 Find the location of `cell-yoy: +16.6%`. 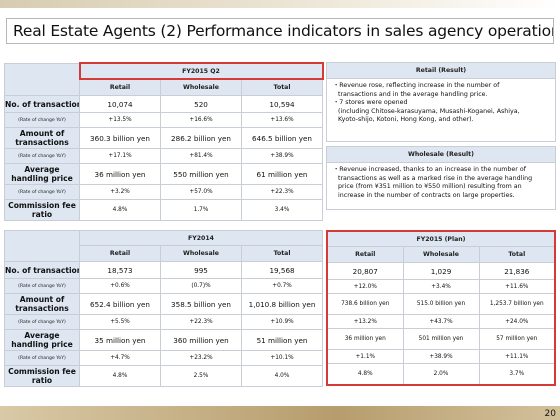

cell-yoy: +16.6% is located at coordinates (201, 120).